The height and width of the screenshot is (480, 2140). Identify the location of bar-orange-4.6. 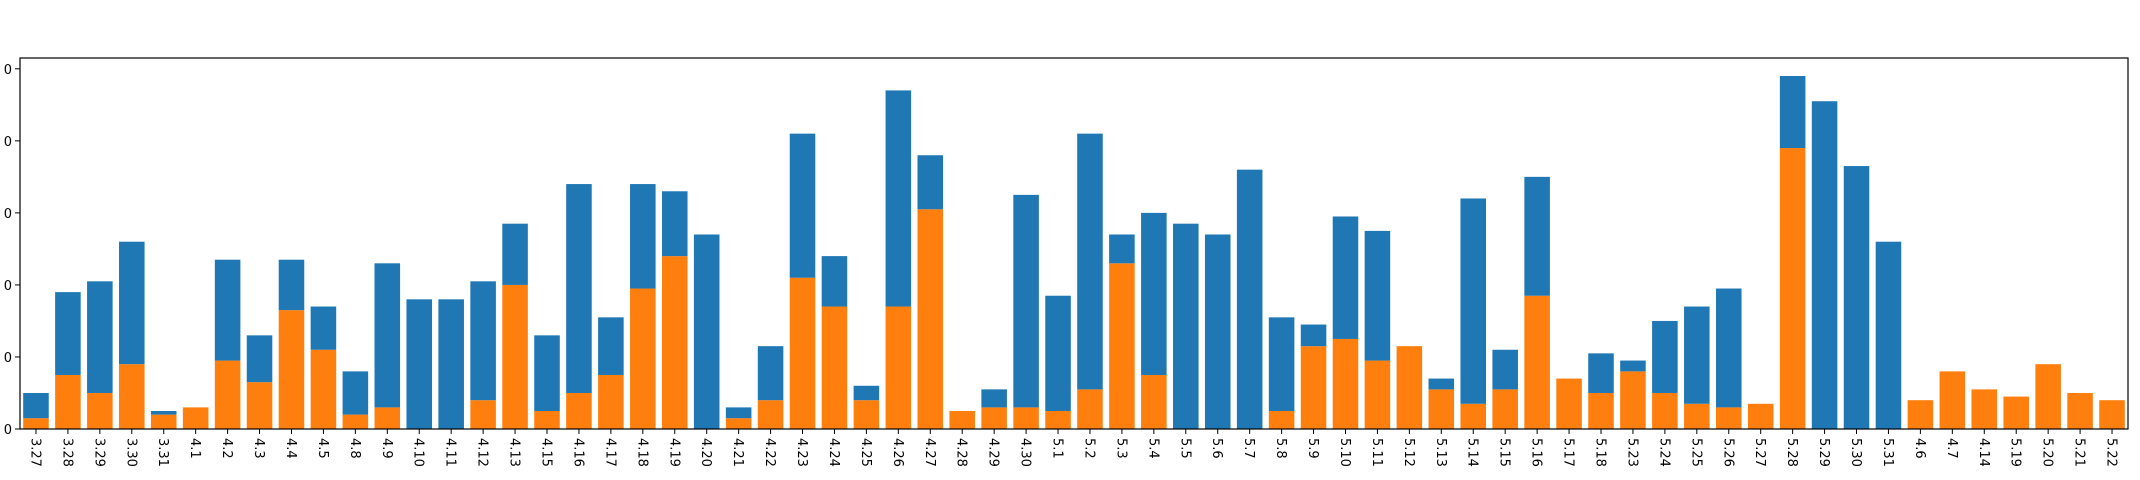
(1920, 414).